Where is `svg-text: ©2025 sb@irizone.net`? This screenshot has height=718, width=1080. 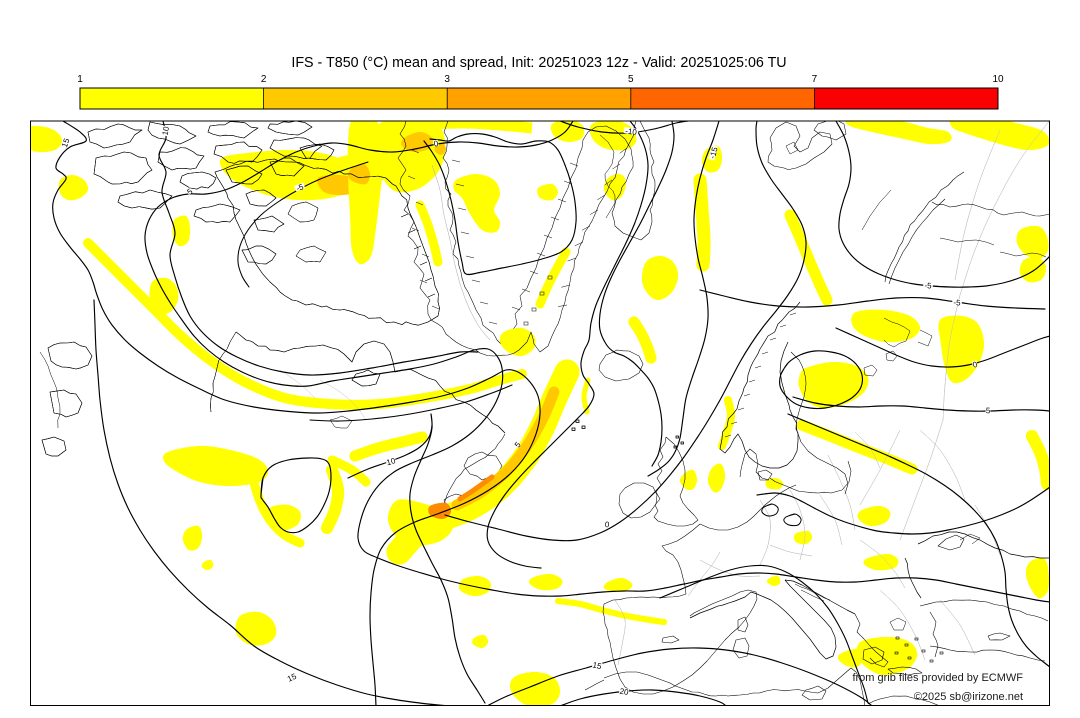 svg-text: ©2025 sb@irizone.net is located at coordinates (968, 697).